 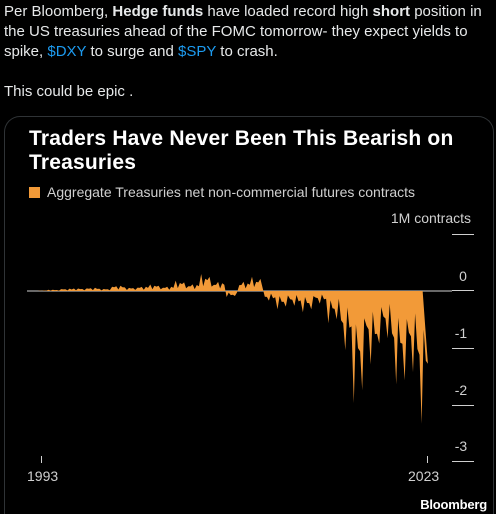 What do you see at coordinates (67, 51) in the screenshot?
I see `cashtag-link-dxy: $DXY` at bounding box center [67, 51].